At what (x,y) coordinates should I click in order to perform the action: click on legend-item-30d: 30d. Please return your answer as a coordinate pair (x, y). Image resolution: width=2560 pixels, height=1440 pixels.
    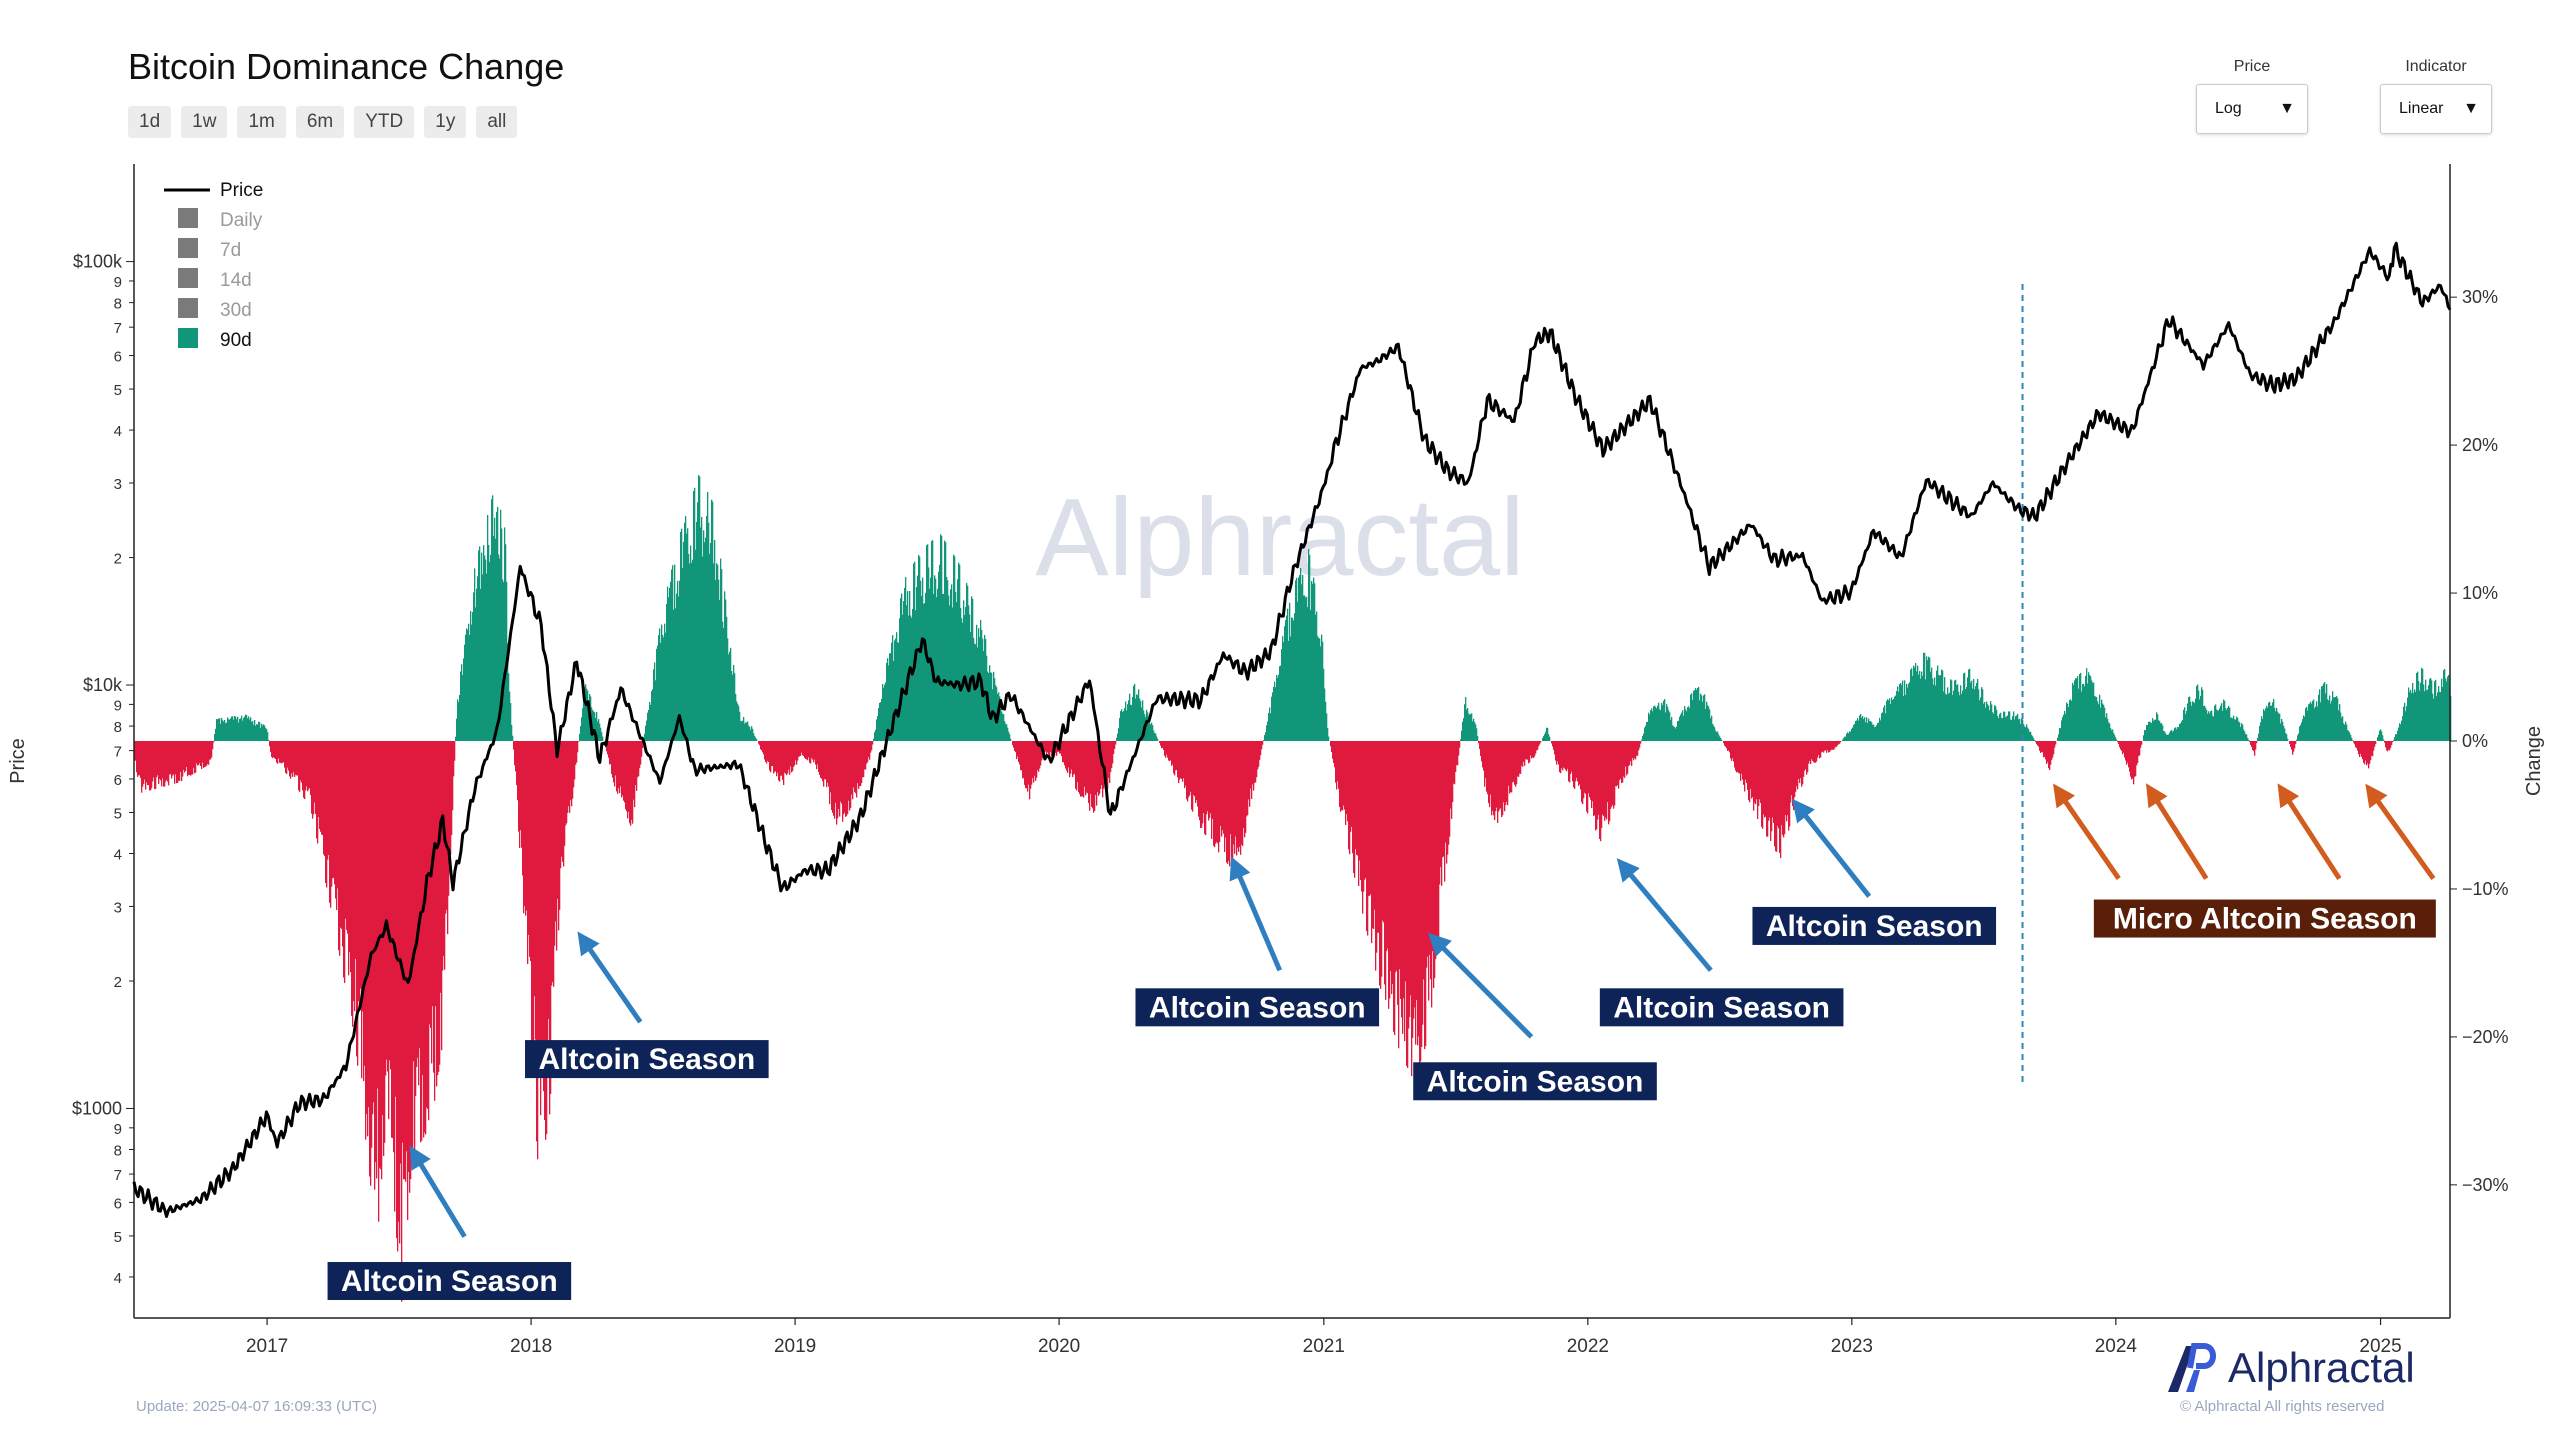
    Looking at the image, I should click on (215, 309).